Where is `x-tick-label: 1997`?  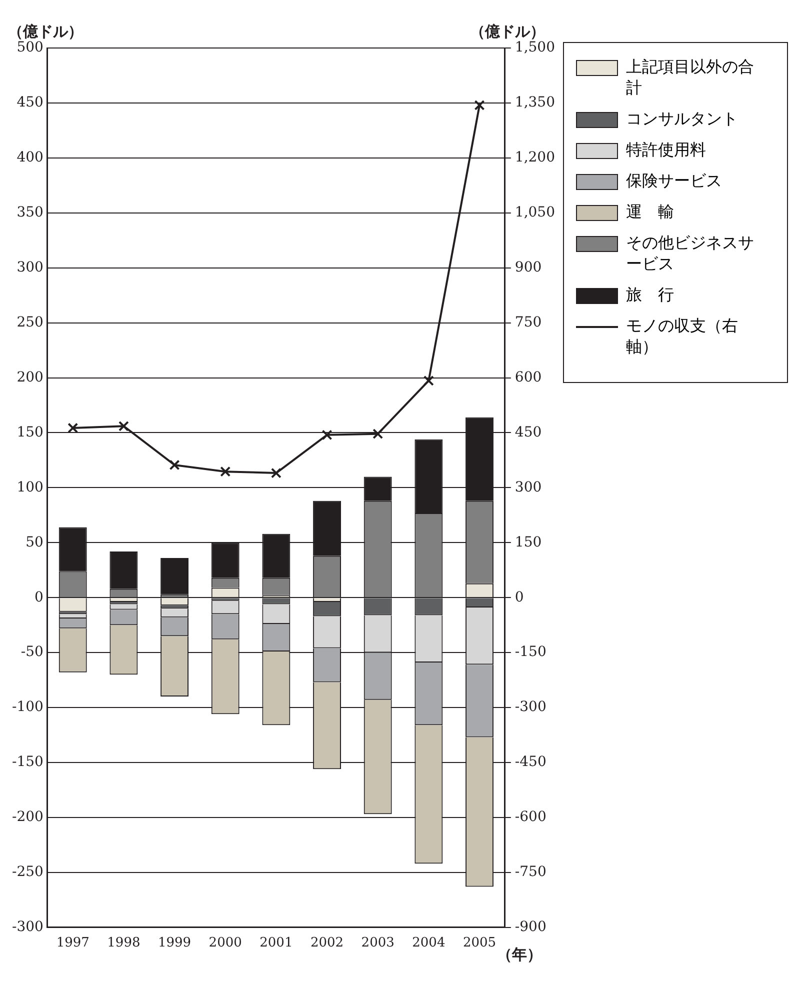
x-tick-label: 1997 is located at coordinates (73, 943).